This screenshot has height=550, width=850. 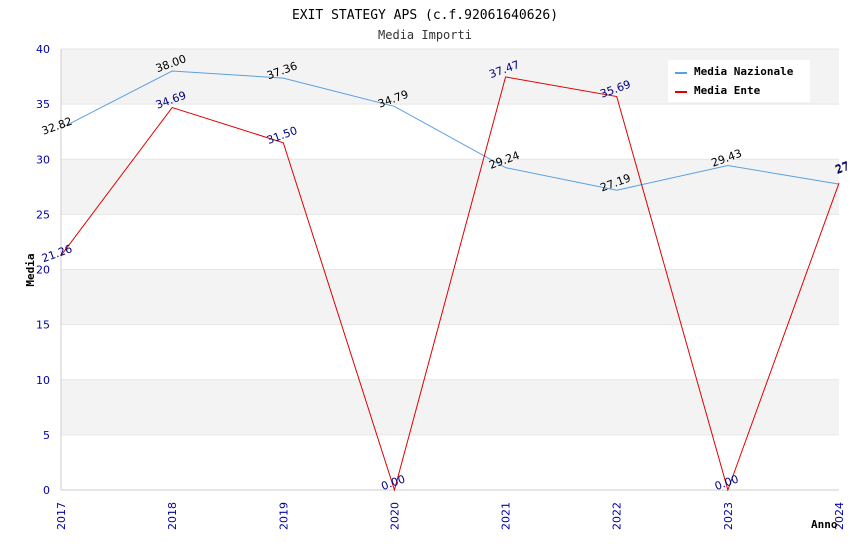 I want to click on legend-label-media-nazionale: Media Nazionale, so click(x=744, y=71).